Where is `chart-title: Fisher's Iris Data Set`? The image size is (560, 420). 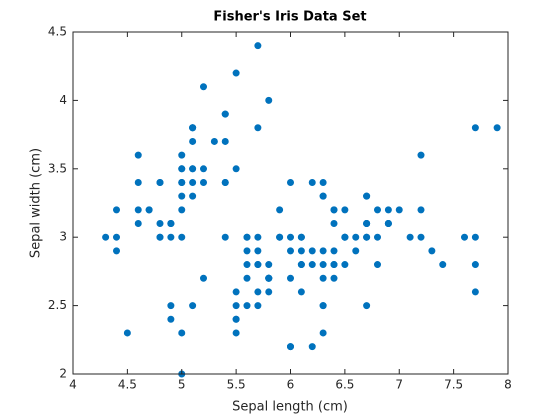
chart-title: Fisher's Iris Data Set is located at coordinates (289, 17).